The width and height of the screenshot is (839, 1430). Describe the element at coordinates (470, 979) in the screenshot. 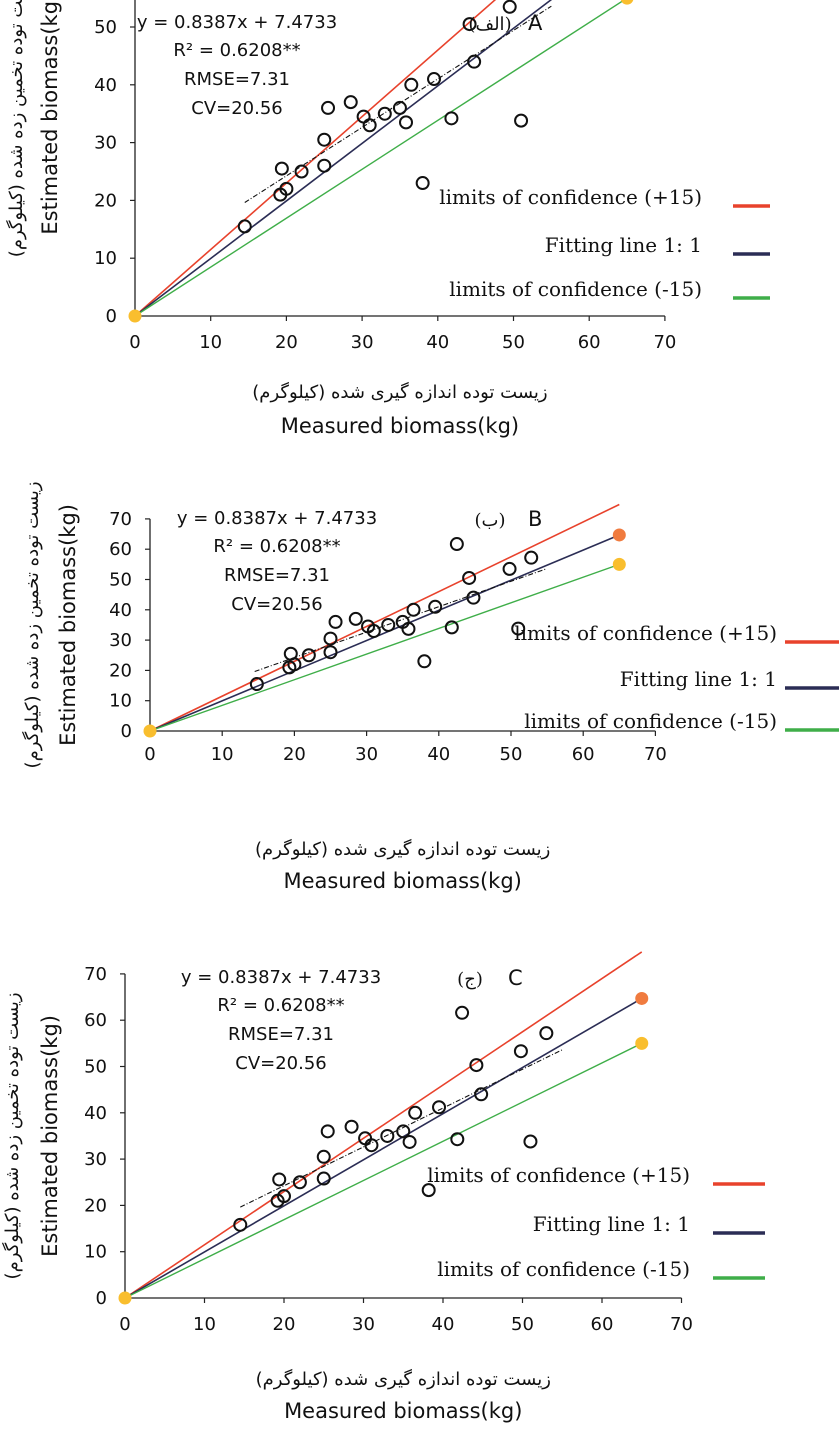

I see `panel-label-fa: (ج)` at that location.